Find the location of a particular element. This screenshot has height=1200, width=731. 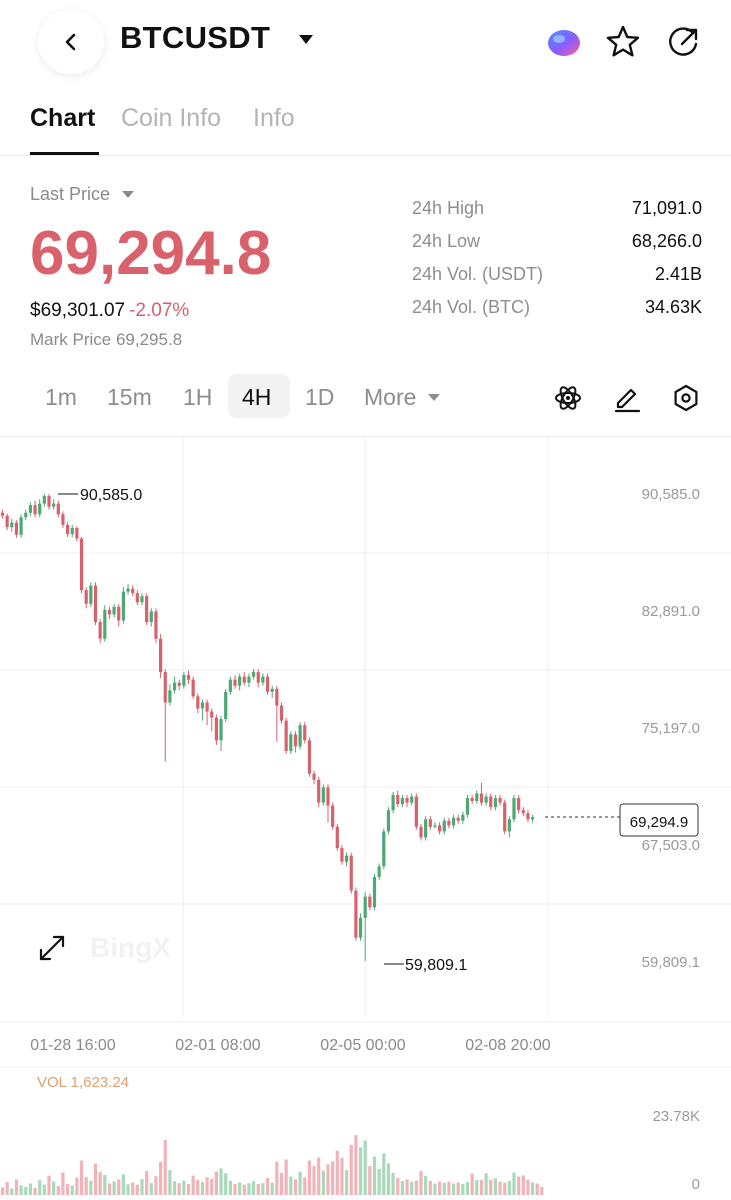

atom-indicator-icon is located at coordinates (568, 398).